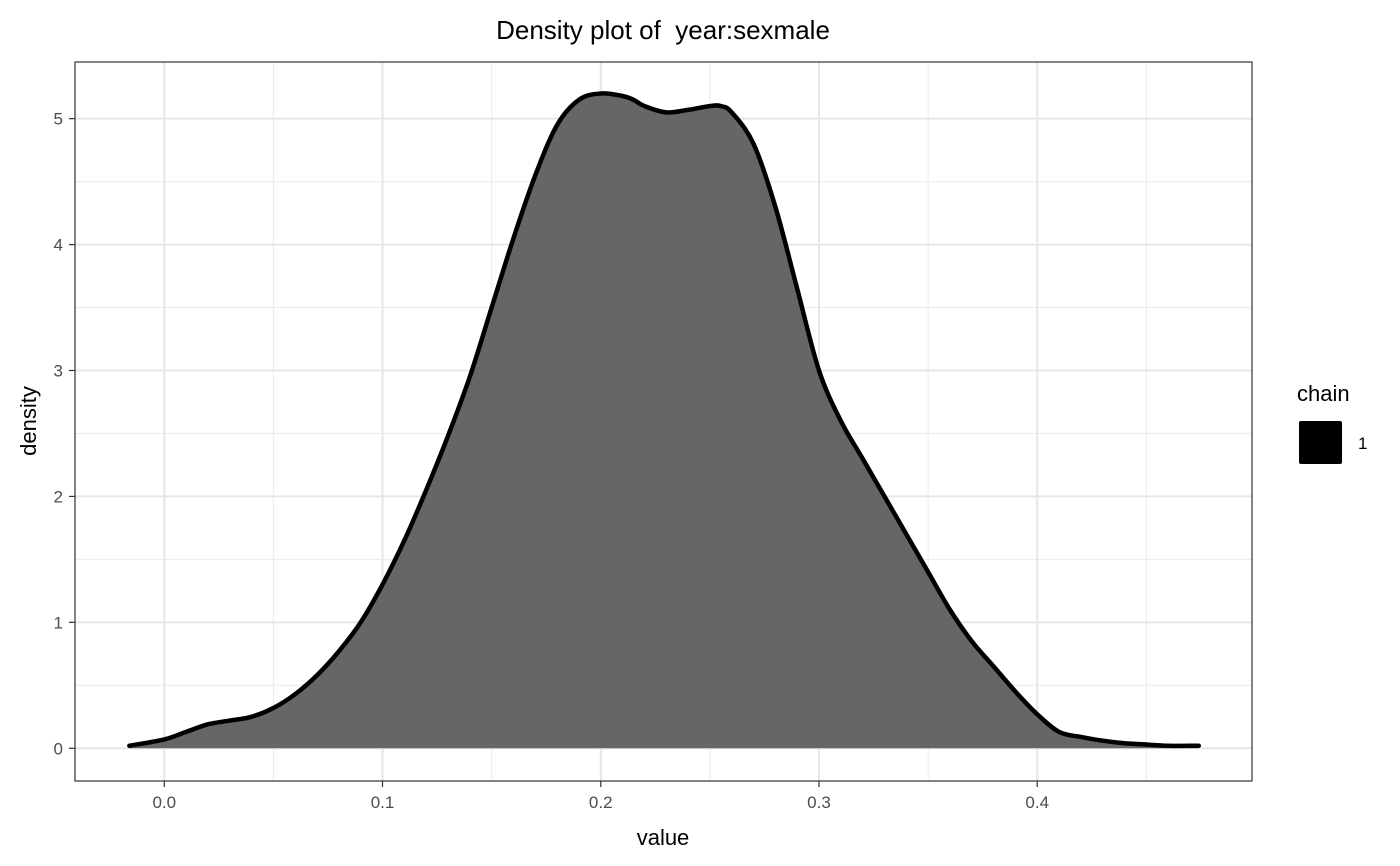 The height and width of the screenshot is (866, 1400). Describe the element at coordinates (58, 119) in the screenshot. I see `y-tick-label: 5` at that location.